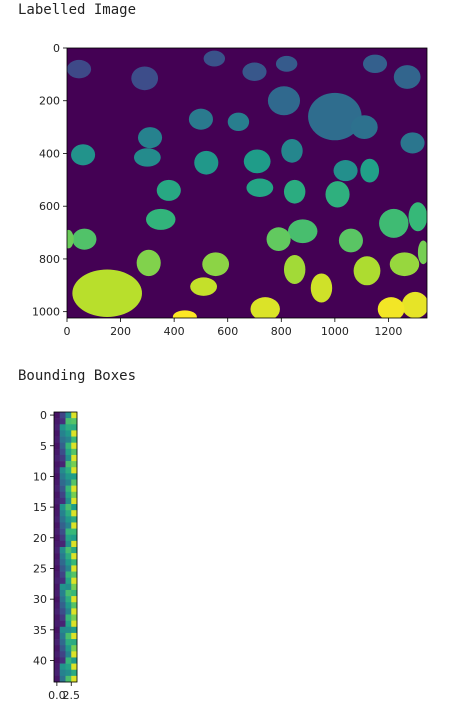  Describe the element at coordinates (49, 101) in the screenshot. I see `y-tick-label: 200` at that location.